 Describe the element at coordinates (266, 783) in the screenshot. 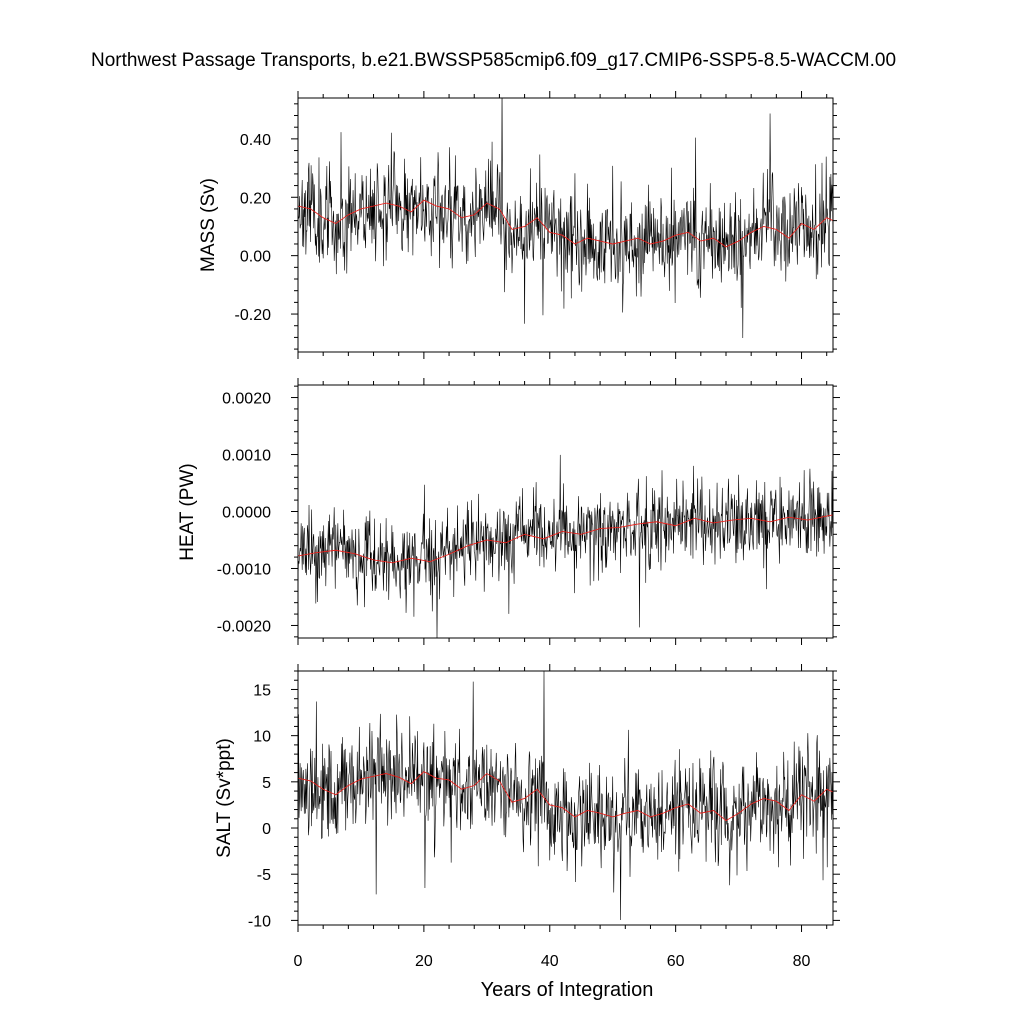

I see `salt-y-tick-label: 5` at that location.